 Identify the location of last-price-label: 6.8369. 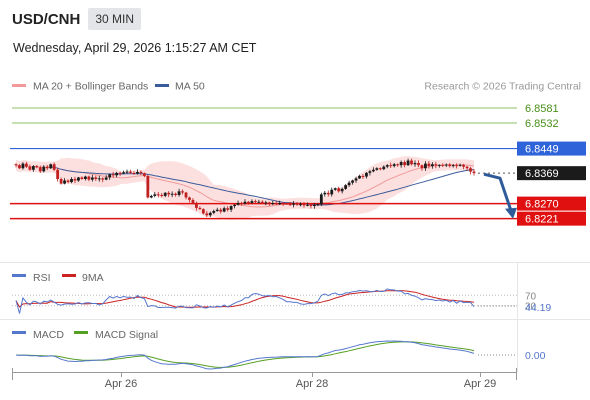
(542, 174).